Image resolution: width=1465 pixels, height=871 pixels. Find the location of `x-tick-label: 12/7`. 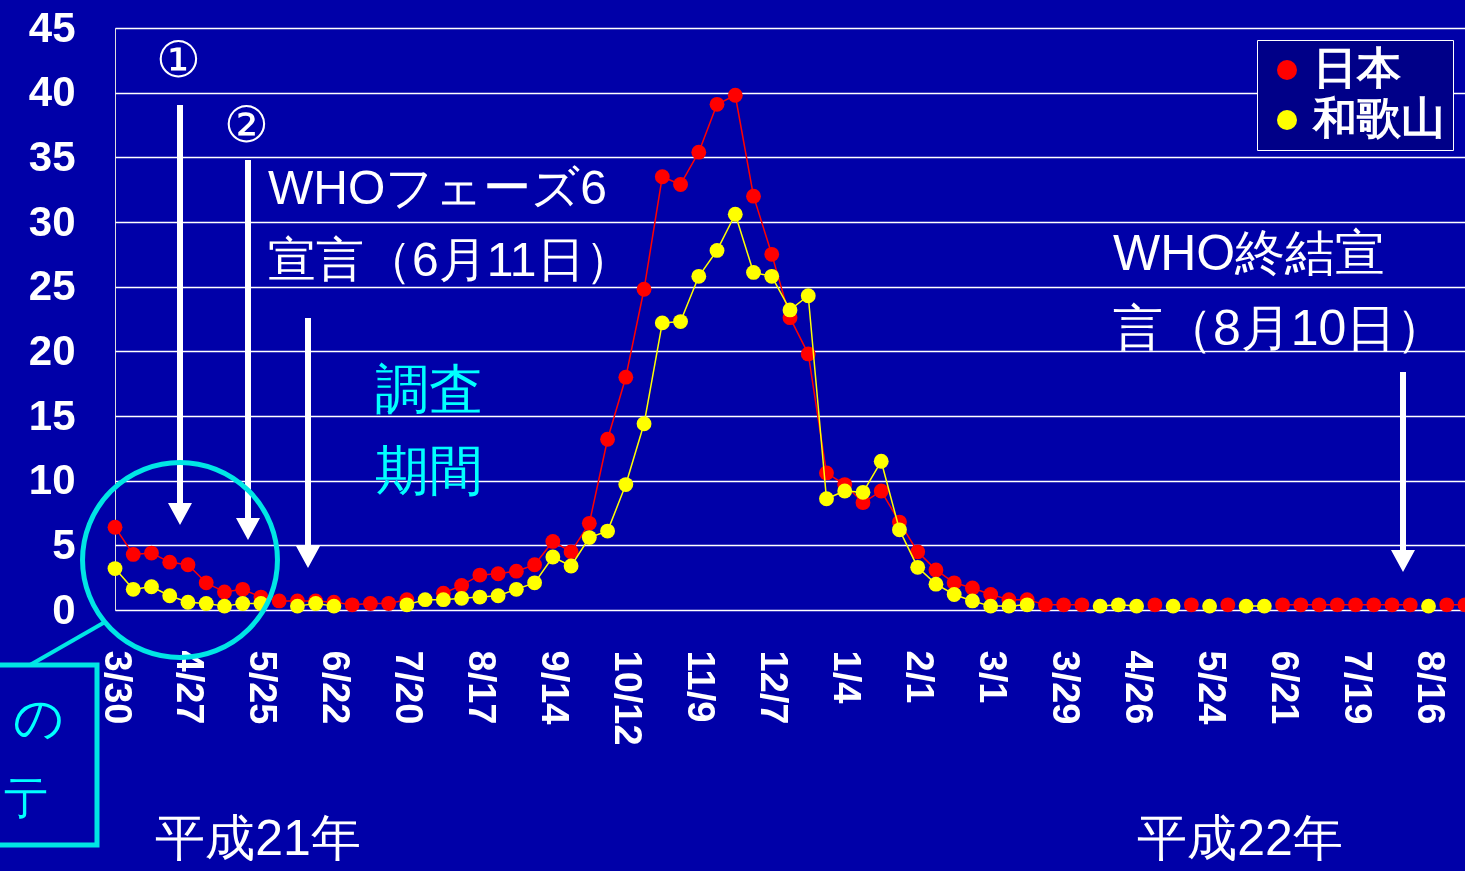

x-tick-label: 12/7 is located at coordinates (774, 687).